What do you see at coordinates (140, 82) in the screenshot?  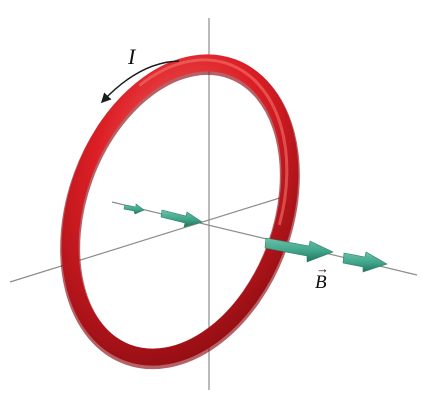 I see `curved-arrow-icon` at bounding box center [140, 82].